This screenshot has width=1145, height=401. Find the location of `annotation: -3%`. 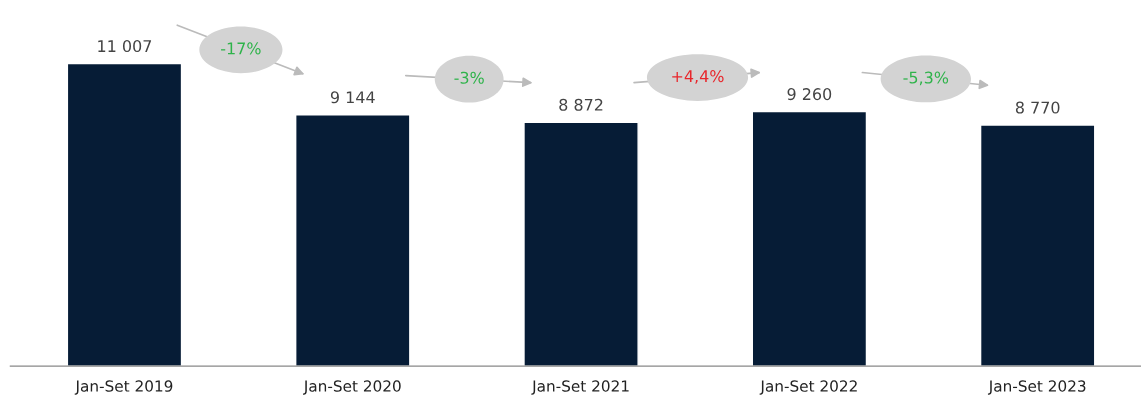

annotation: -3% is located at coordinates (469, 77).